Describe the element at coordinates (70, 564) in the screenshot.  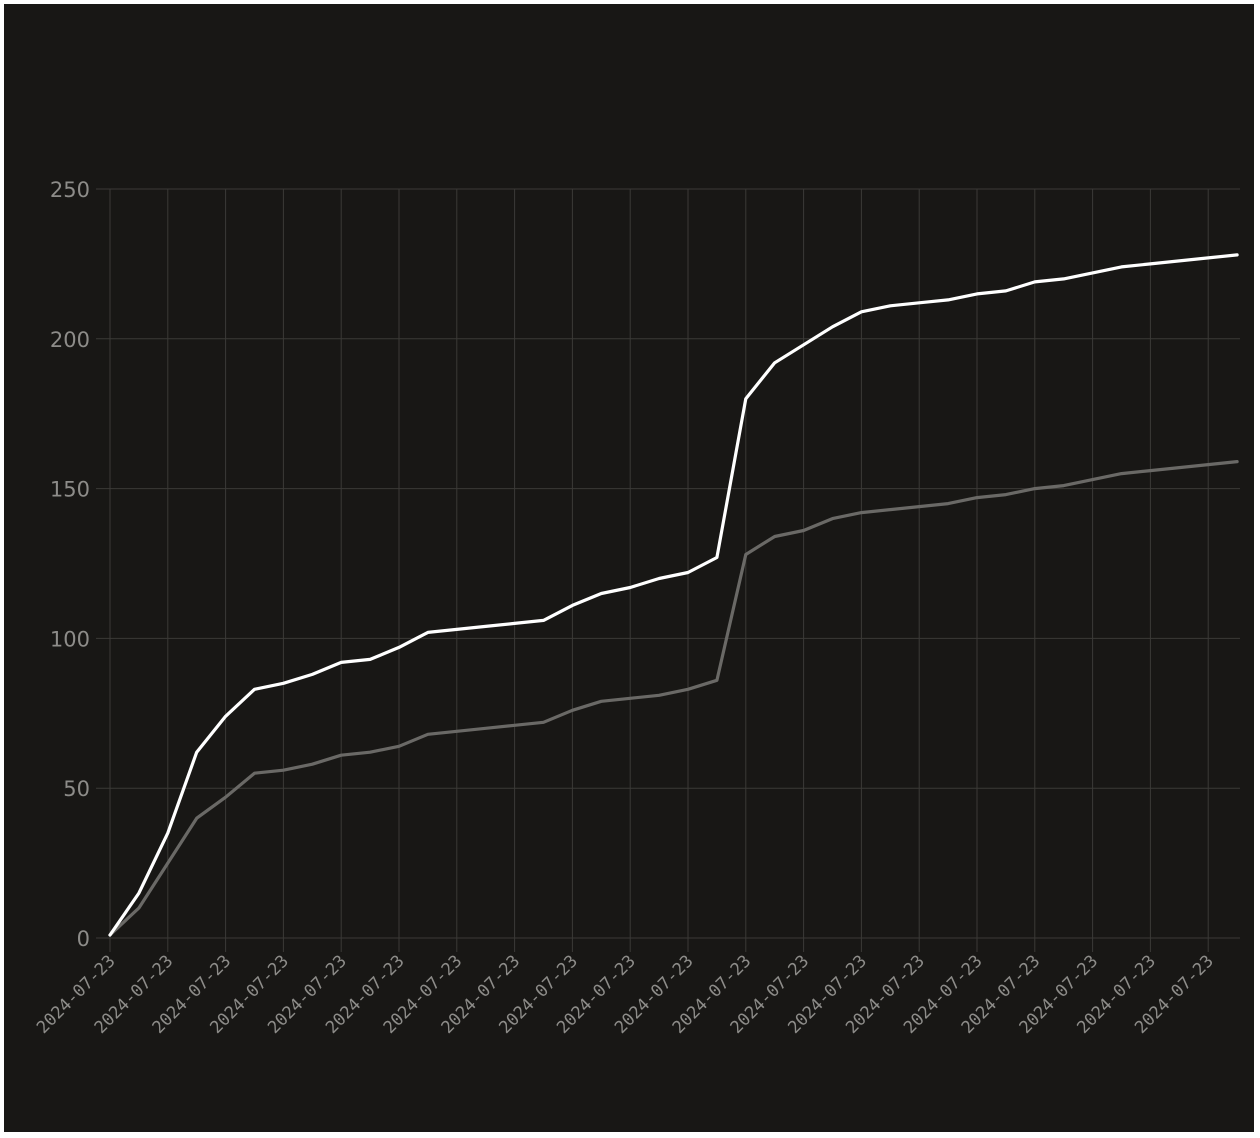
I see `y-axis: 0 50 100 150 200 250` at that location.